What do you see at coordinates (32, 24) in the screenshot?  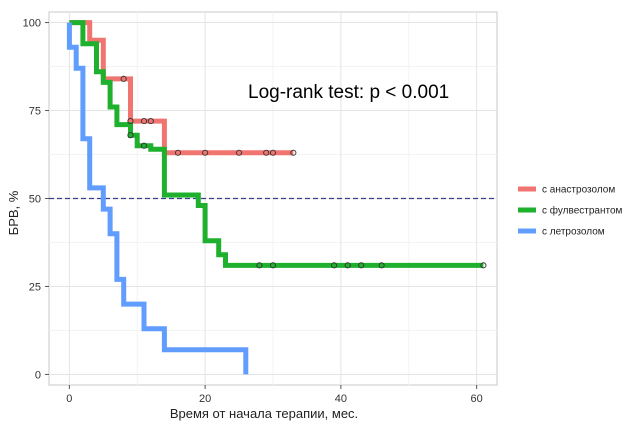 I see `y-tick-label: 100` at bounding box center [32, 24].